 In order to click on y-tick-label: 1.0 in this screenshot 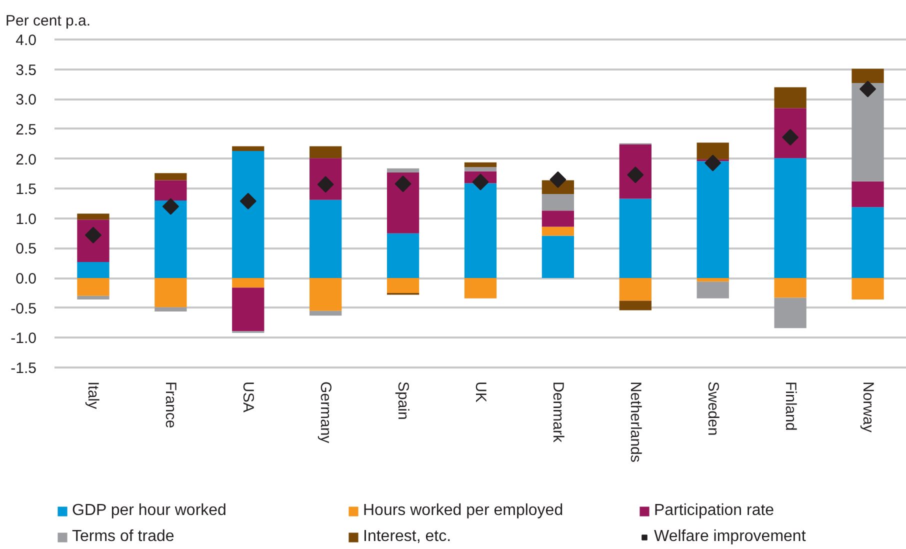, I will do `click(26, 219)`.